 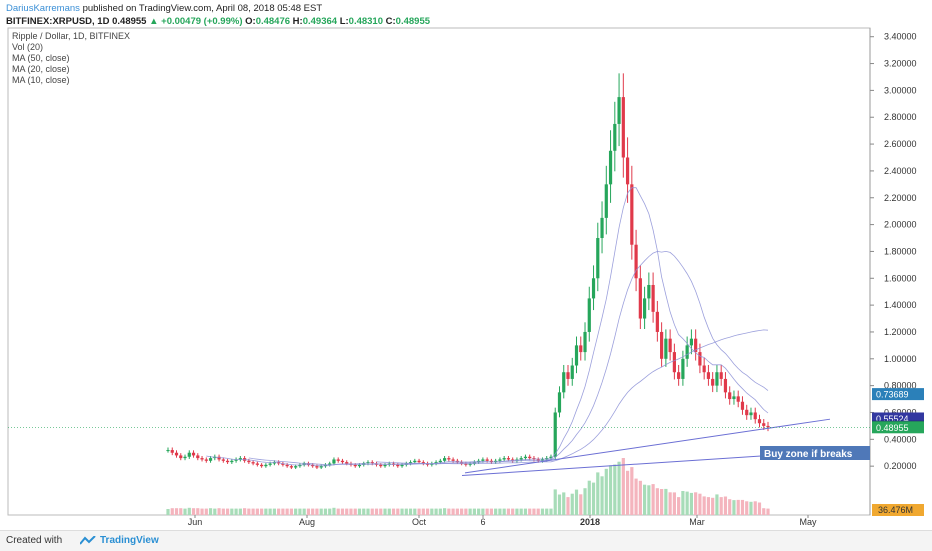 What do you see at coordinates (297, 21) in the screenshot?
I see `high-label: H:` at bounding box center [297, 21].